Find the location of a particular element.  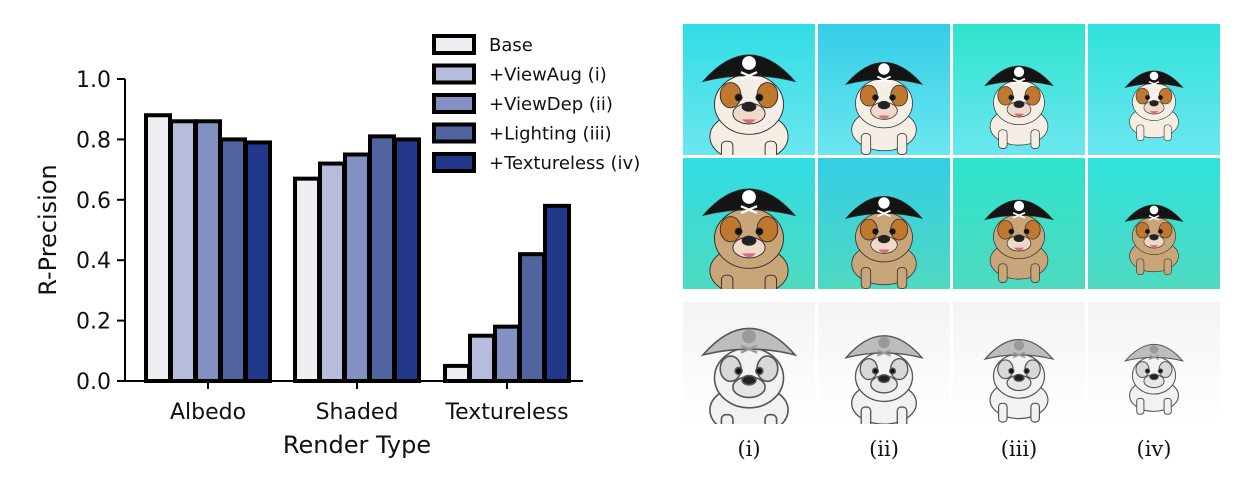

legend-label: +Textureless (iv) is located at coordinates (564, 163).